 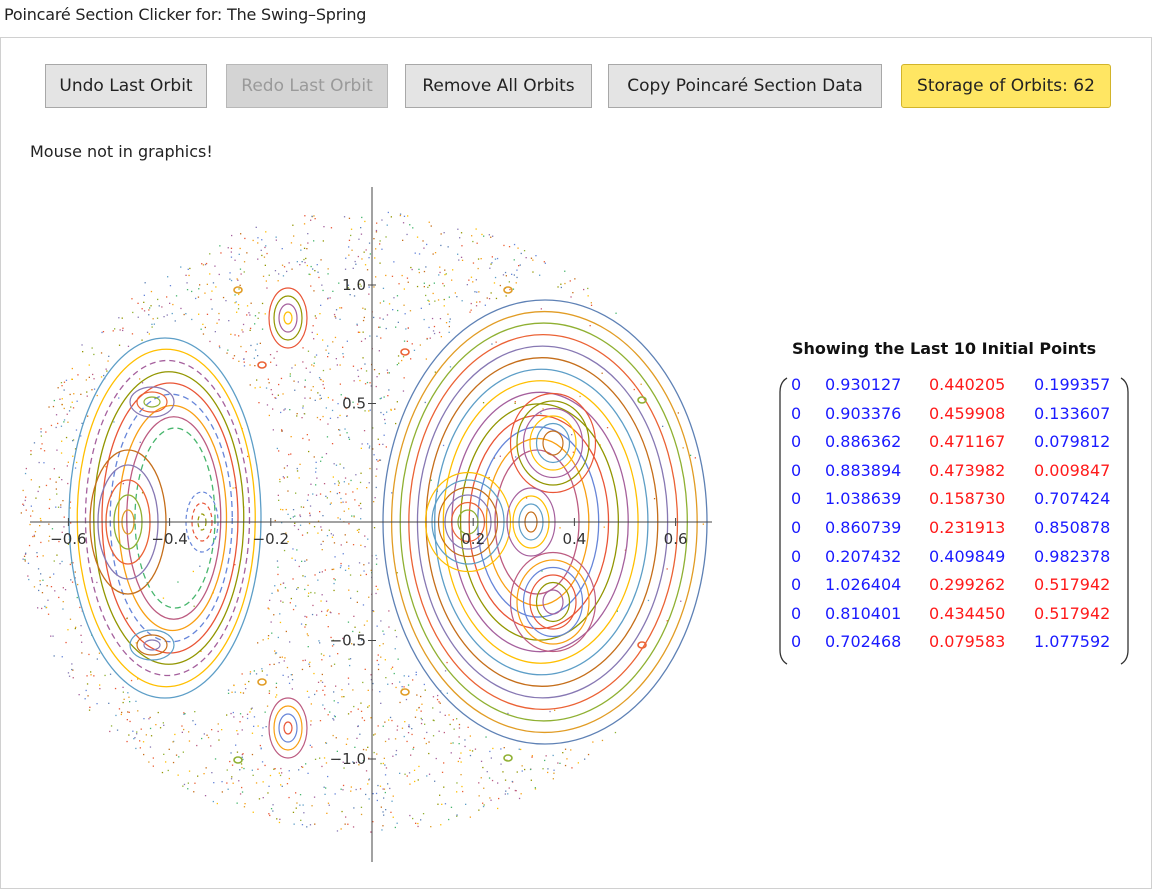 What do you see at coordinates (863, 556) in the screenshot?
I see `matrix-cell: 0.207432` at bounding box center [863, 556].